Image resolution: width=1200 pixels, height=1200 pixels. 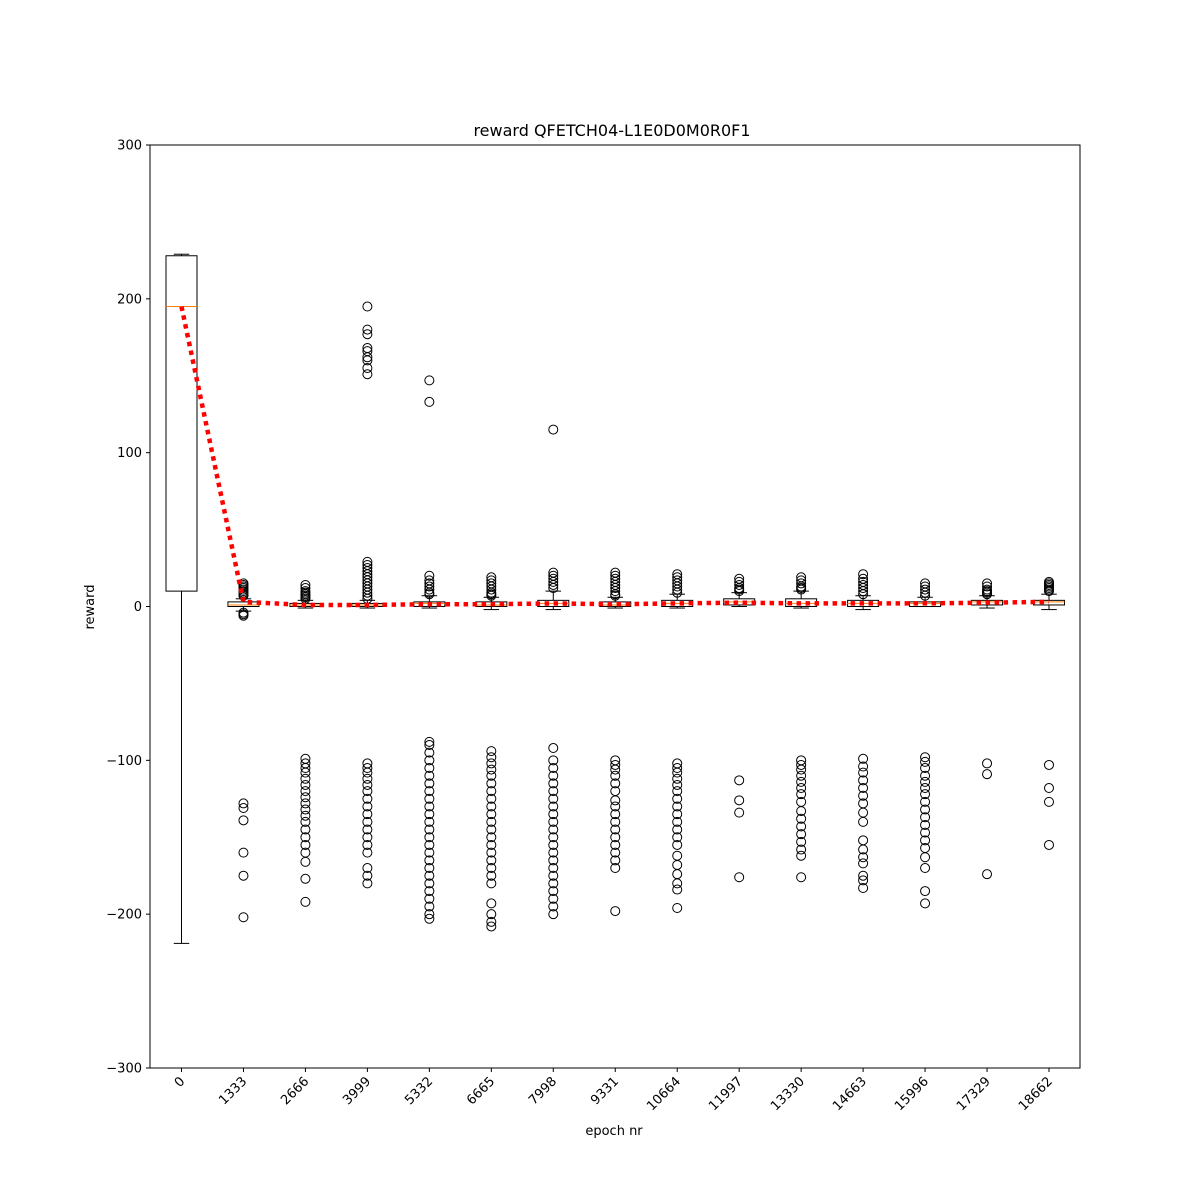 I want to click on x-tick-label: 5332, so click(x=419, y=1091).